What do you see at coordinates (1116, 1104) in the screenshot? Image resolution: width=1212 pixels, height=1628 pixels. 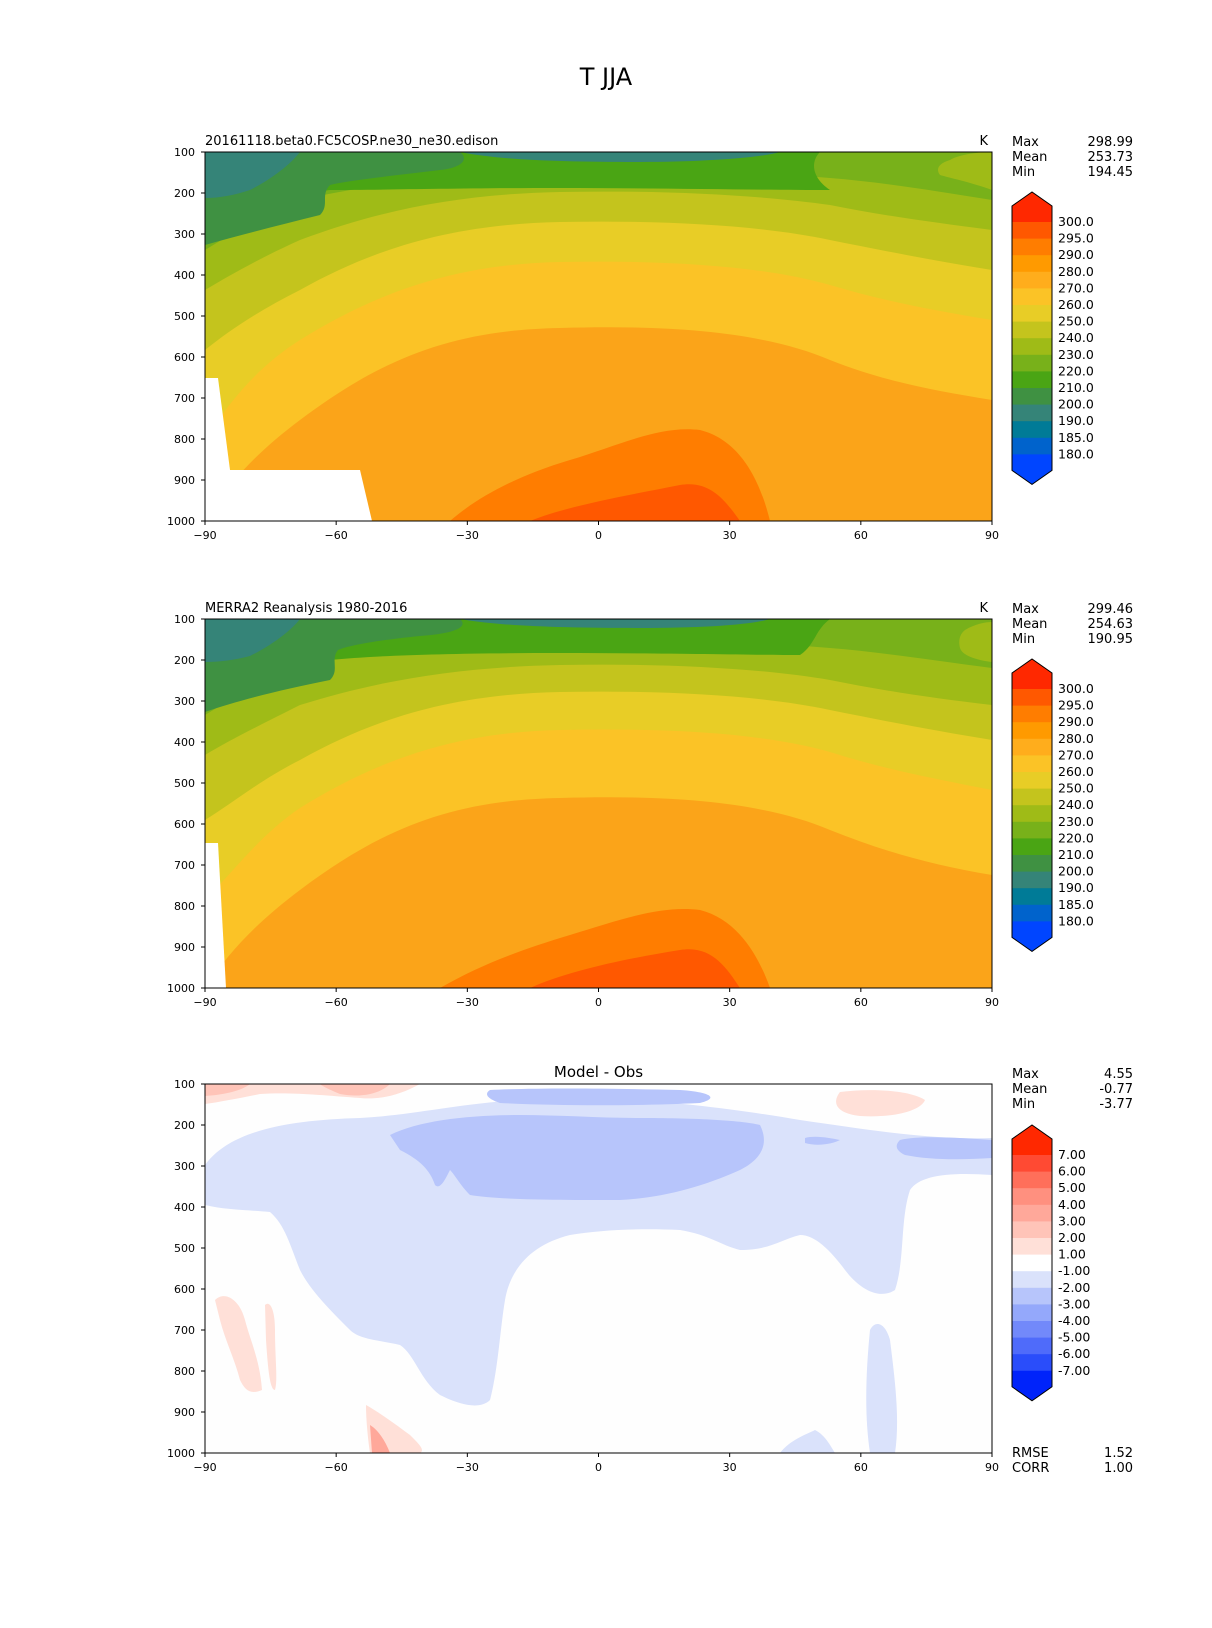 I see `stat-value: -3.77` at bounding box center [1116, 1104].